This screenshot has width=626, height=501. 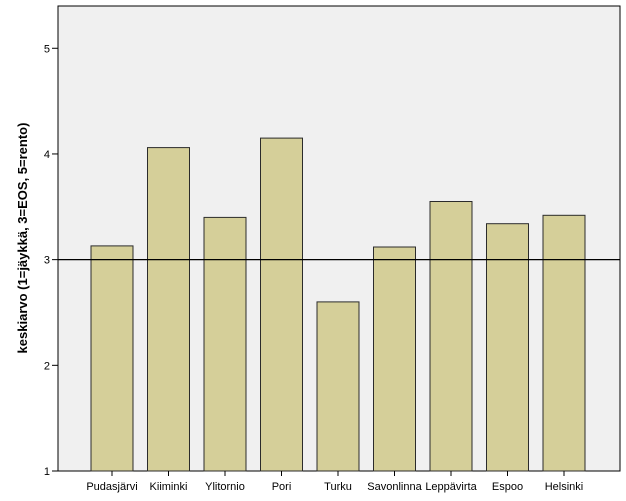 What do you see at coordinates (394, 359) in the screenshot?
I see `bar-savonlinna` at bounding box center [394, 359].